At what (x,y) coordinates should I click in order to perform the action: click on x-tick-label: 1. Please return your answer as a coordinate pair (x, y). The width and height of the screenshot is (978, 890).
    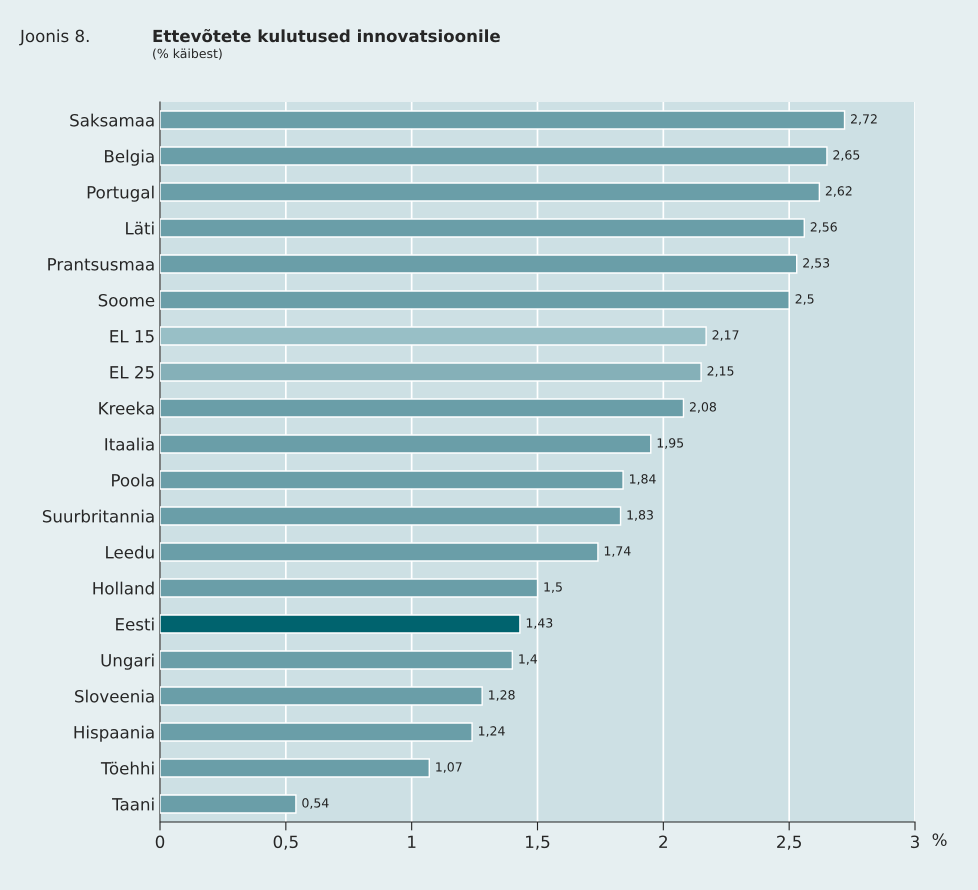
    Looking at the image, I should click on (412, 842).